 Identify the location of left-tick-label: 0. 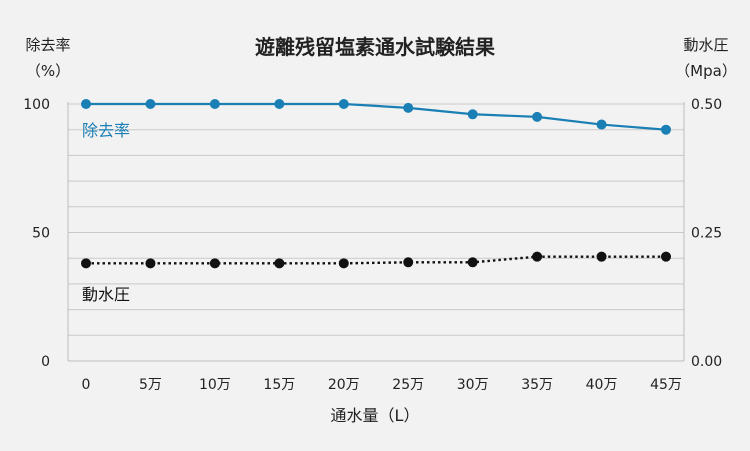
(45, 362).